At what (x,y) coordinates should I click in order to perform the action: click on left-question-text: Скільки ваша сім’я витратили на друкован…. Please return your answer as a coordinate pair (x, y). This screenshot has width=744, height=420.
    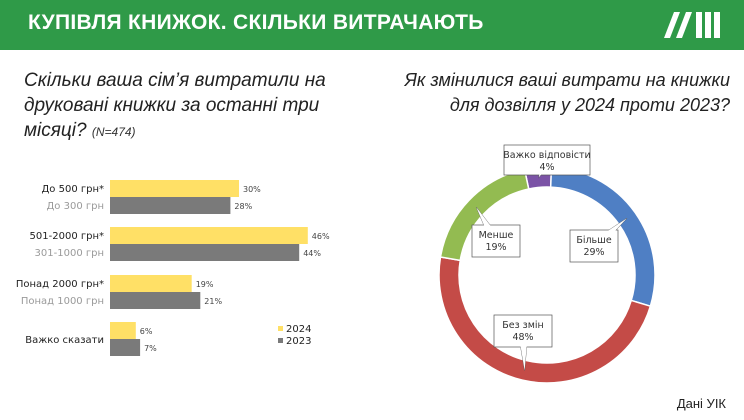
    Looking at the image, I should click on (175, 105).